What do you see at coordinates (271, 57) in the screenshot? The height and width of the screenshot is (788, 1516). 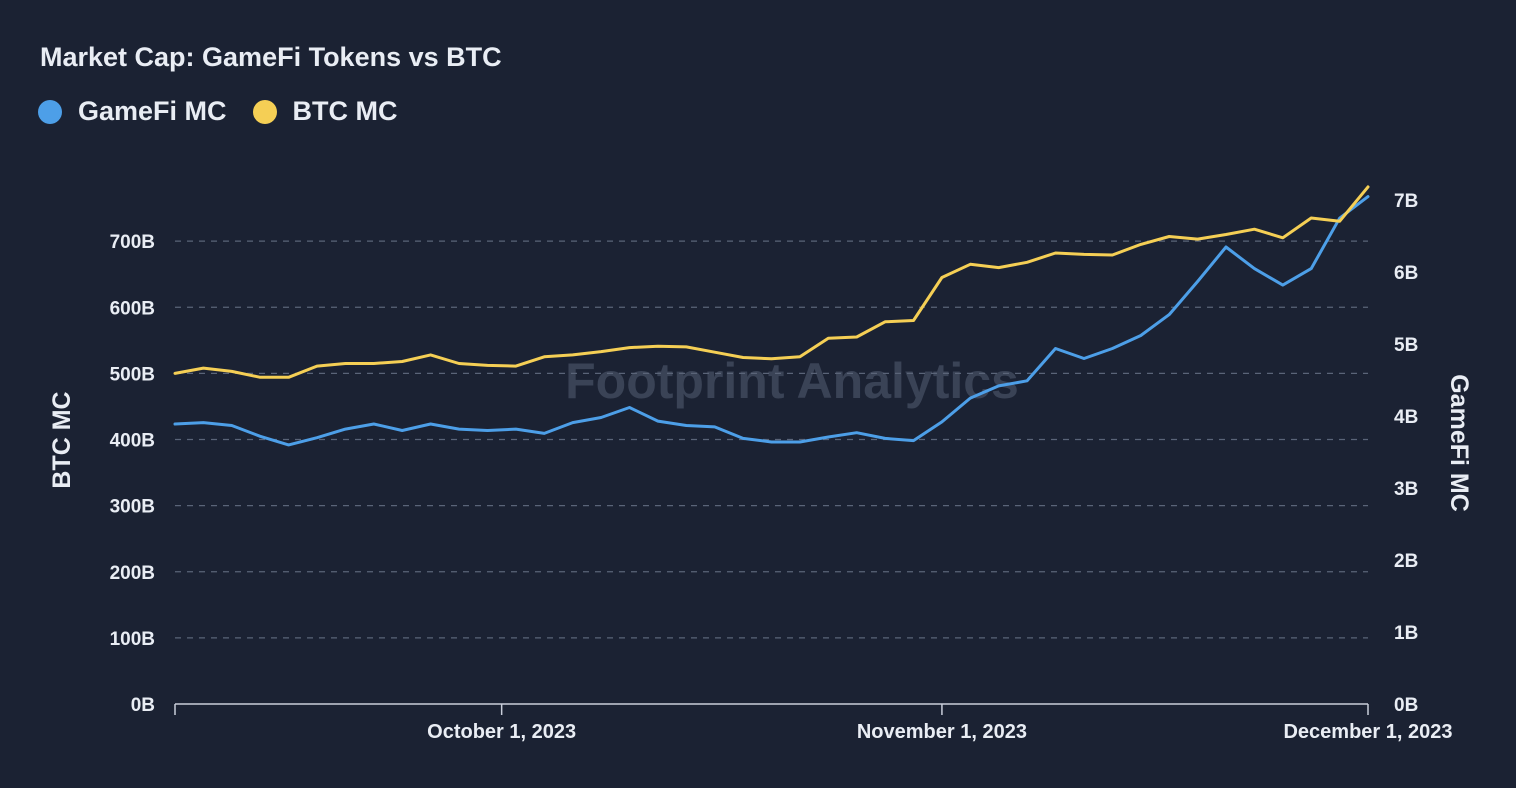 I see `chart-title: Market Cap: GameFi Tokens vs BTC` at bounding box center [271, 57].